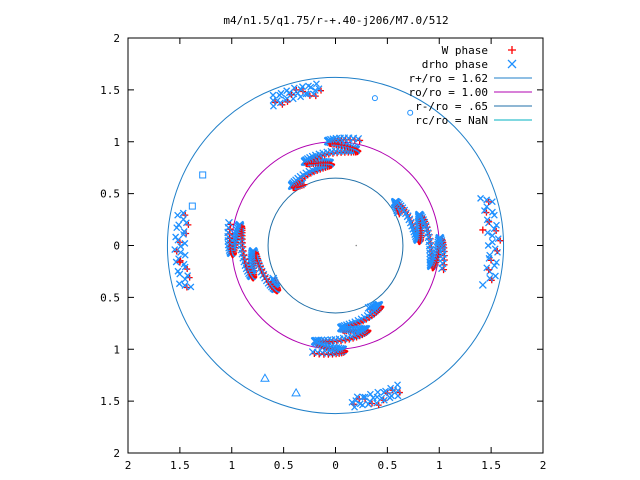  What do you see at coordinates (335, 465) in the screenshot?
I see `x-tick-label: 0` at bounding box center [335, 465].